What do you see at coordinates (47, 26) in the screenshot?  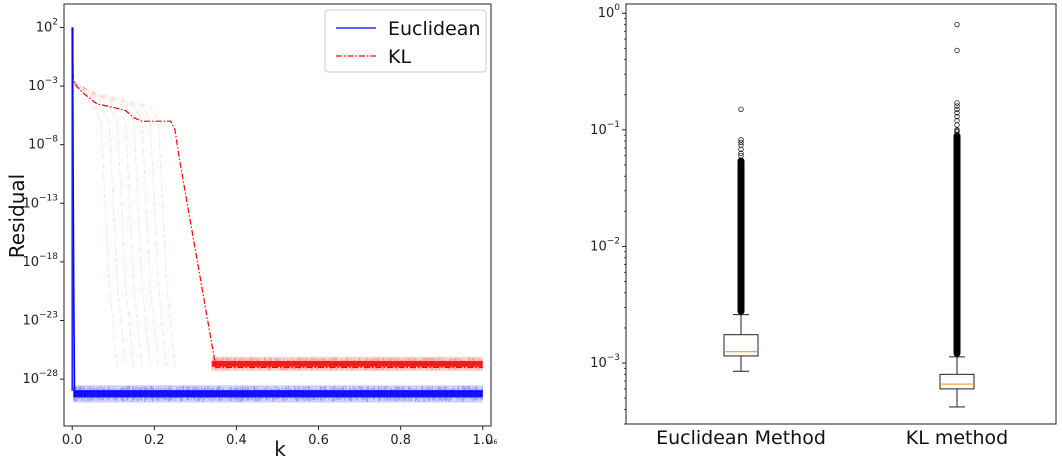 I see `y-tick-label: 10²` at bounding box center [47, 26].